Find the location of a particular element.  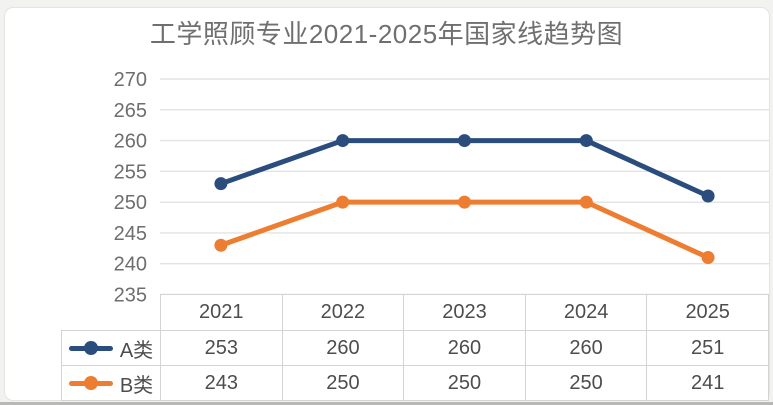

series-a-value-2022: 260 is located at coordinates (343, 348).